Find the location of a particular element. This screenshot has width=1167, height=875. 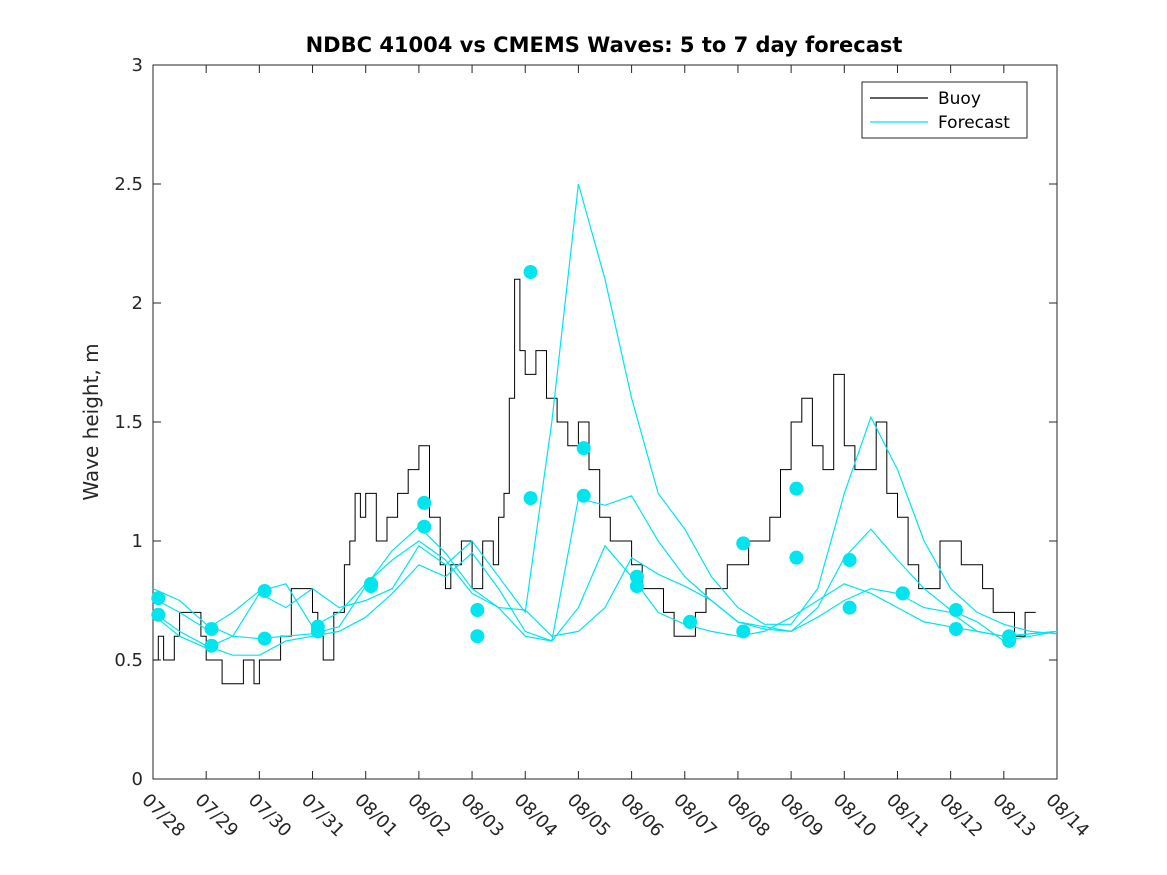

y-tick-label: 0 is located at coordinates (137, 779).